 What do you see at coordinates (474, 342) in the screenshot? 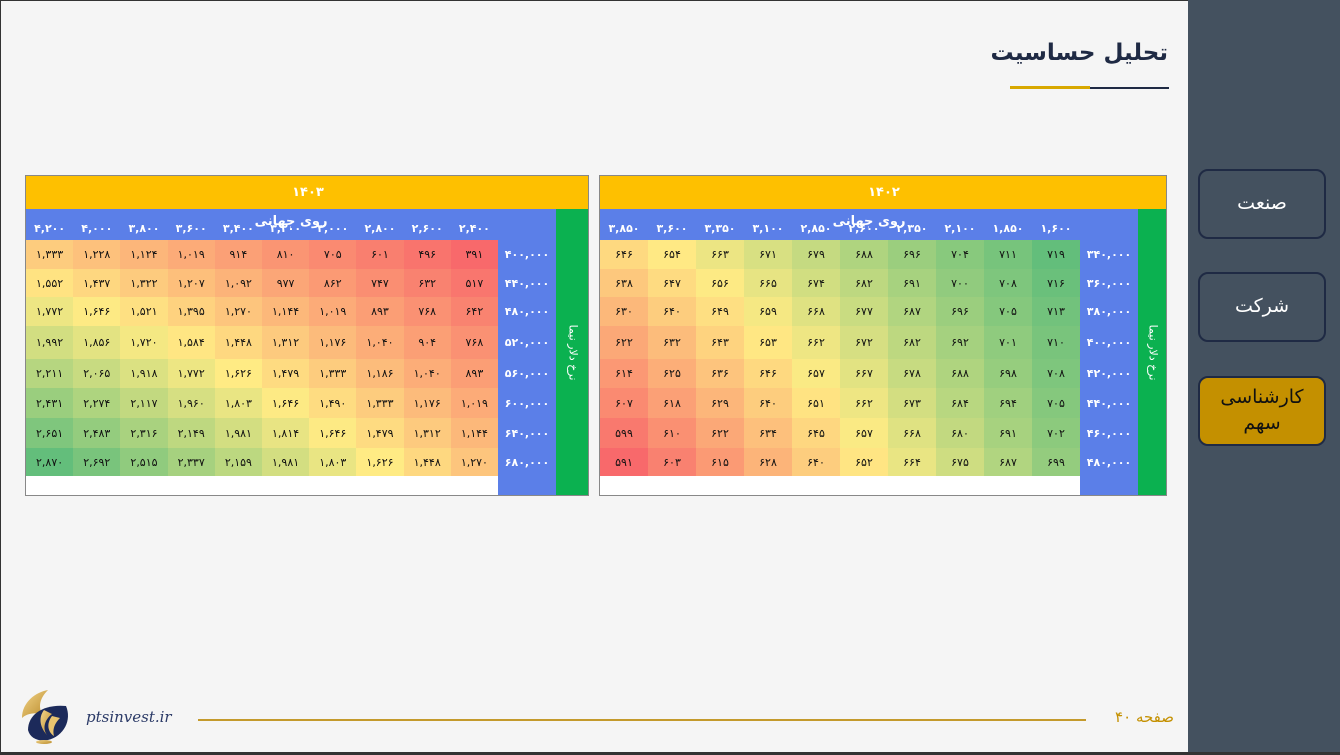
I see `table-cell: ۷۶۸` at bounding box center [474, 342].